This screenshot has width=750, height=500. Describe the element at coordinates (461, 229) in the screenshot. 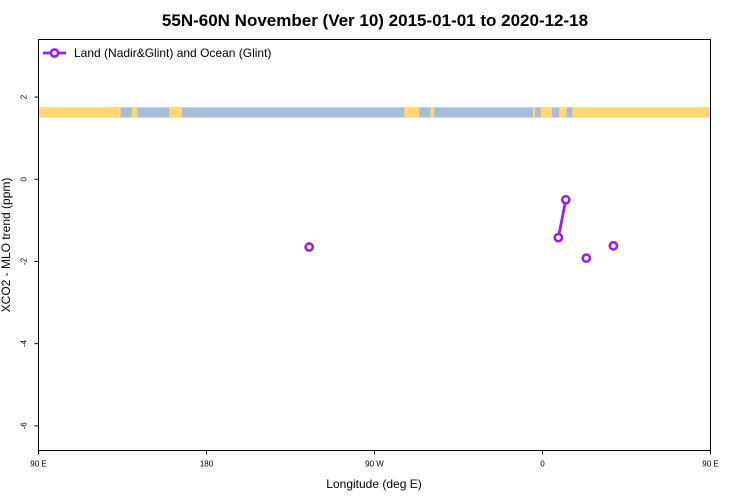

I see `series-layer` at that location.